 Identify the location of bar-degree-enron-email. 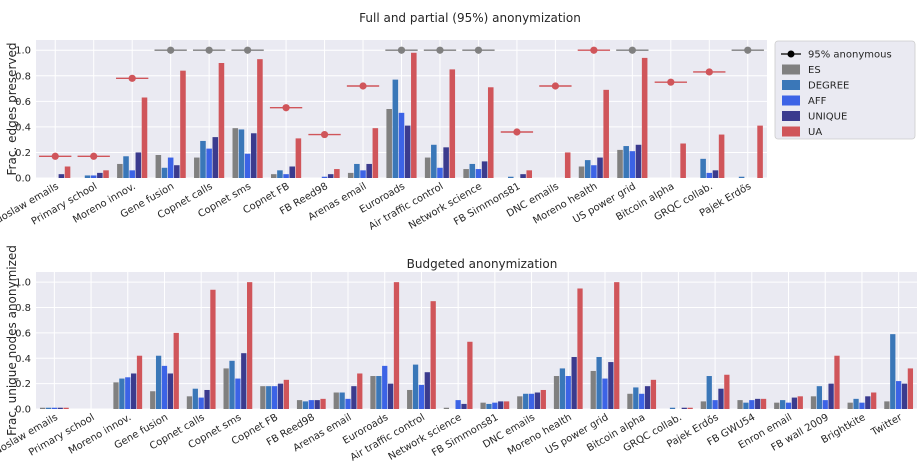
(783, 404).